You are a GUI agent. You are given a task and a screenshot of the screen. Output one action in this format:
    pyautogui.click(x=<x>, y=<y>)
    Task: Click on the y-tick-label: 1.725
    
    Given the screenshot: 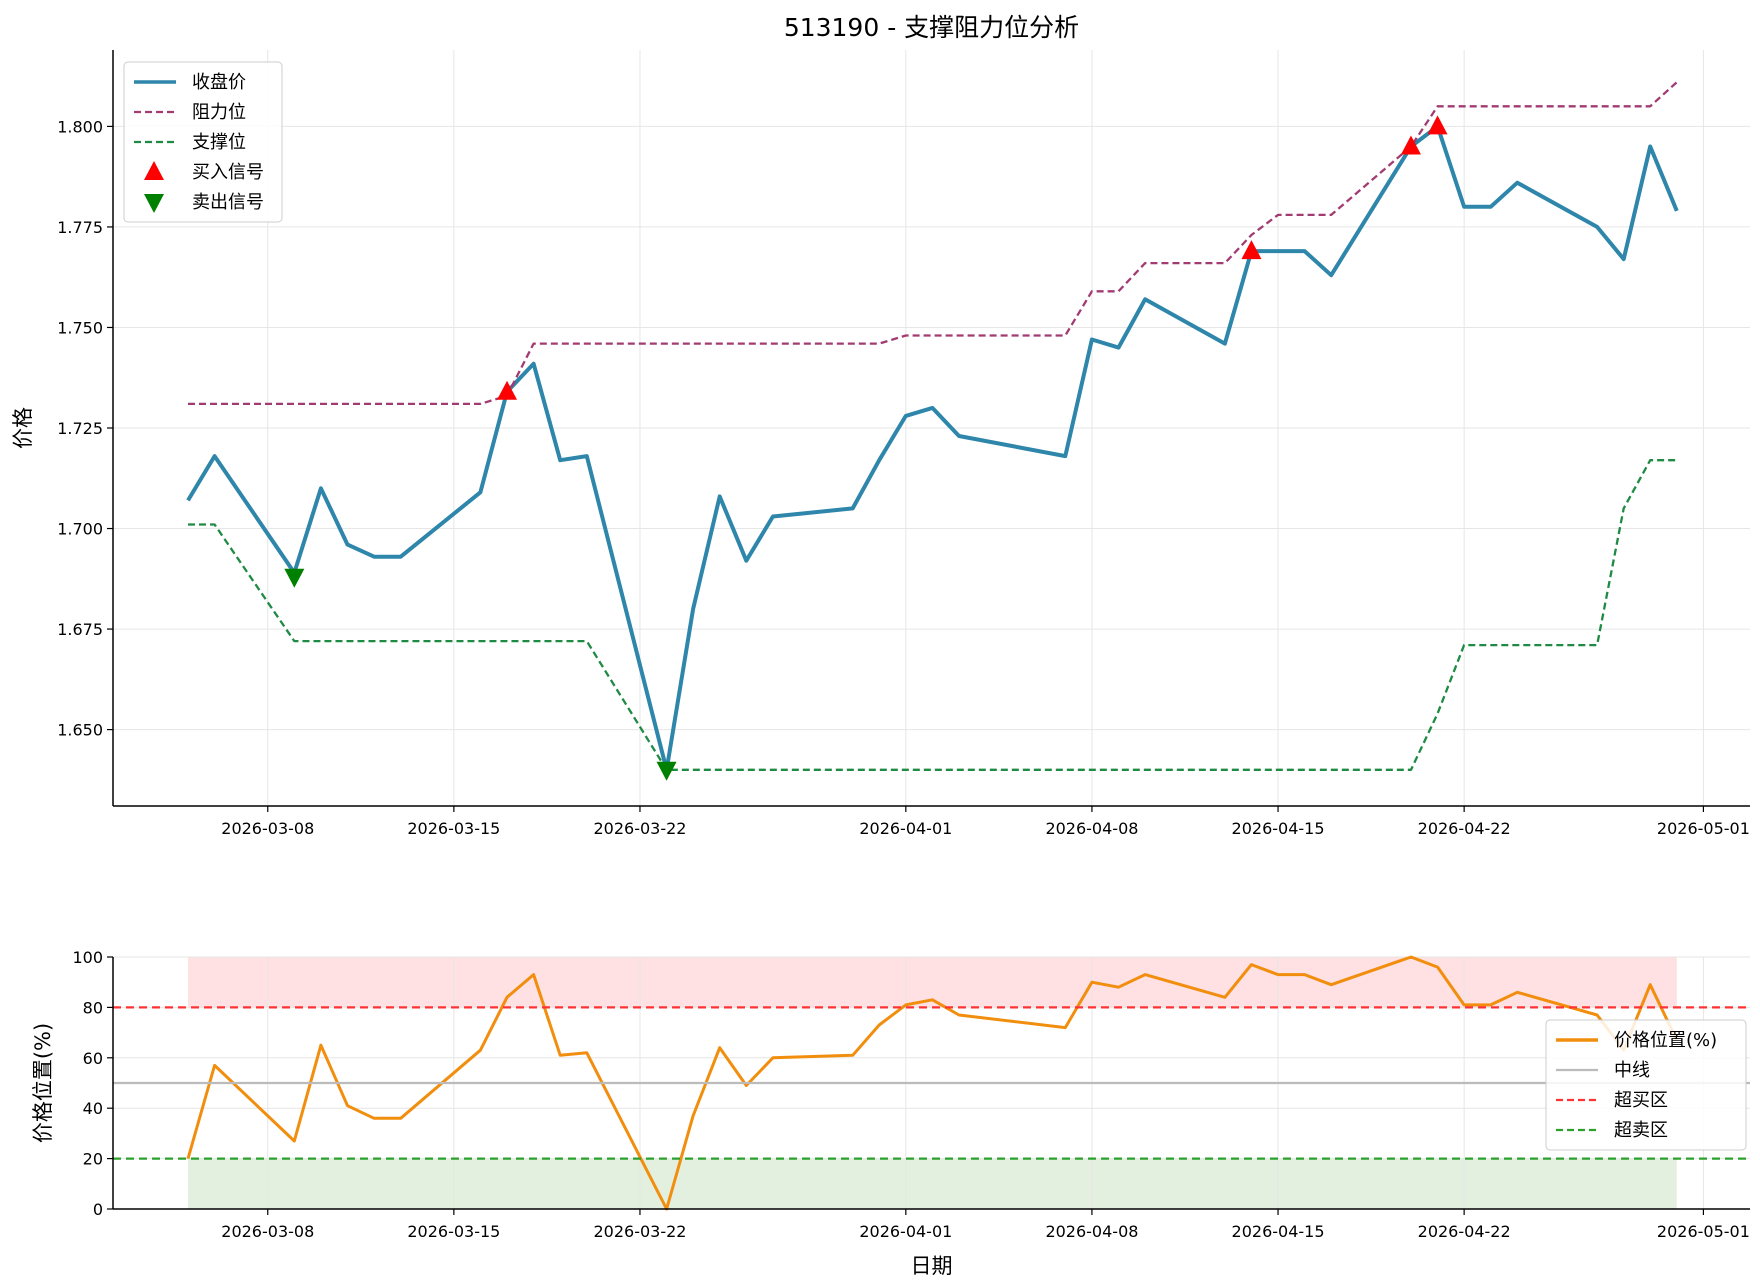 What is the action you would take?
    pyautogui.click(x=80, y=428)
    